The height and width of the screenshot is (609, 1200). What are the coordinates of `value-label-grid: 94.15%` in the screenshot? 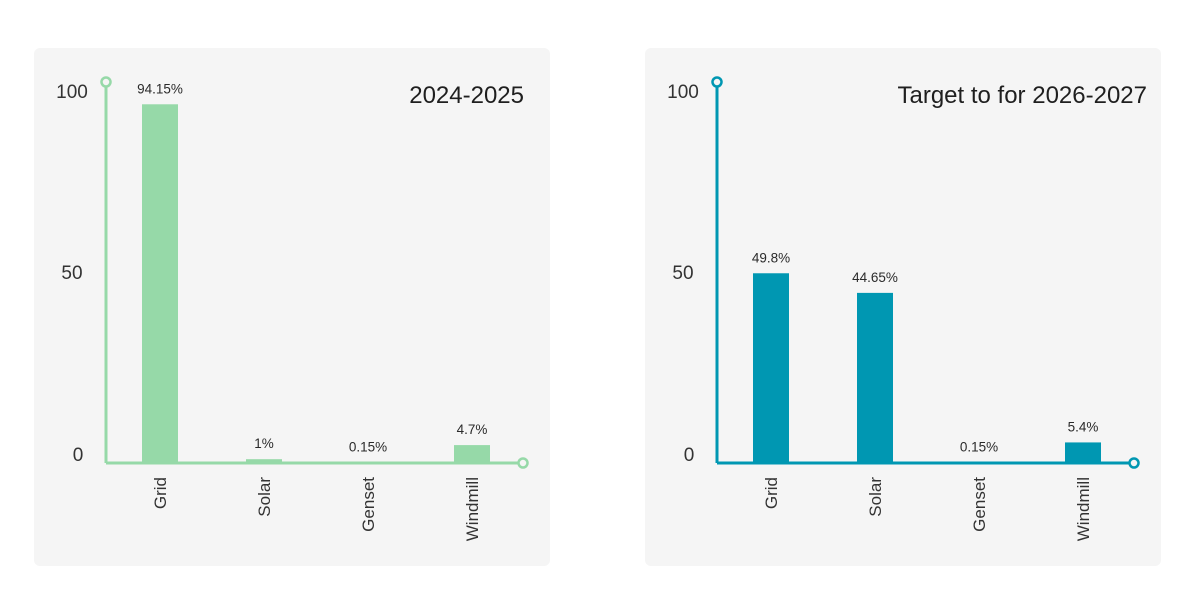 It's located at (160, 88).